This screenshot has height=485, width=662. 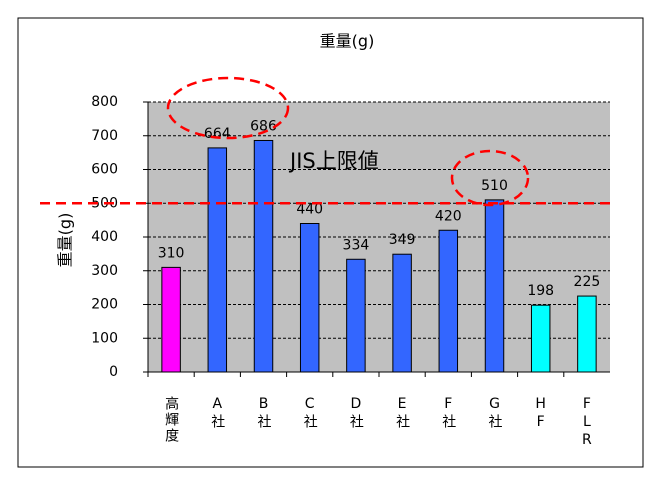 I want to click on y-axis-label: 重量(g), so click(x=65, y=240).